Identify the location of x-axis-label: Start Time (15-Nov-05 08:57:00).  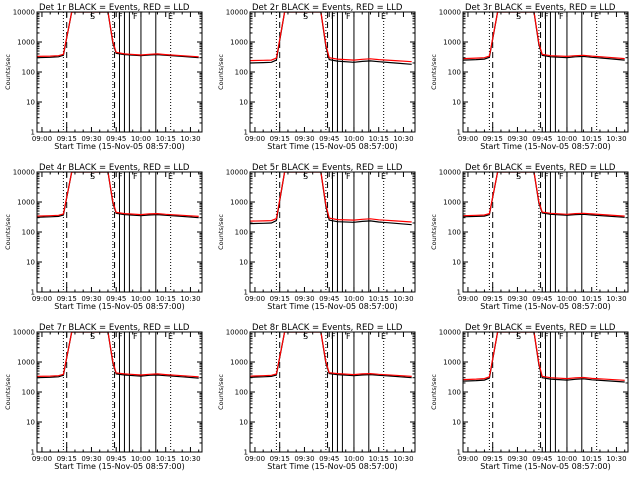
(545, 466).